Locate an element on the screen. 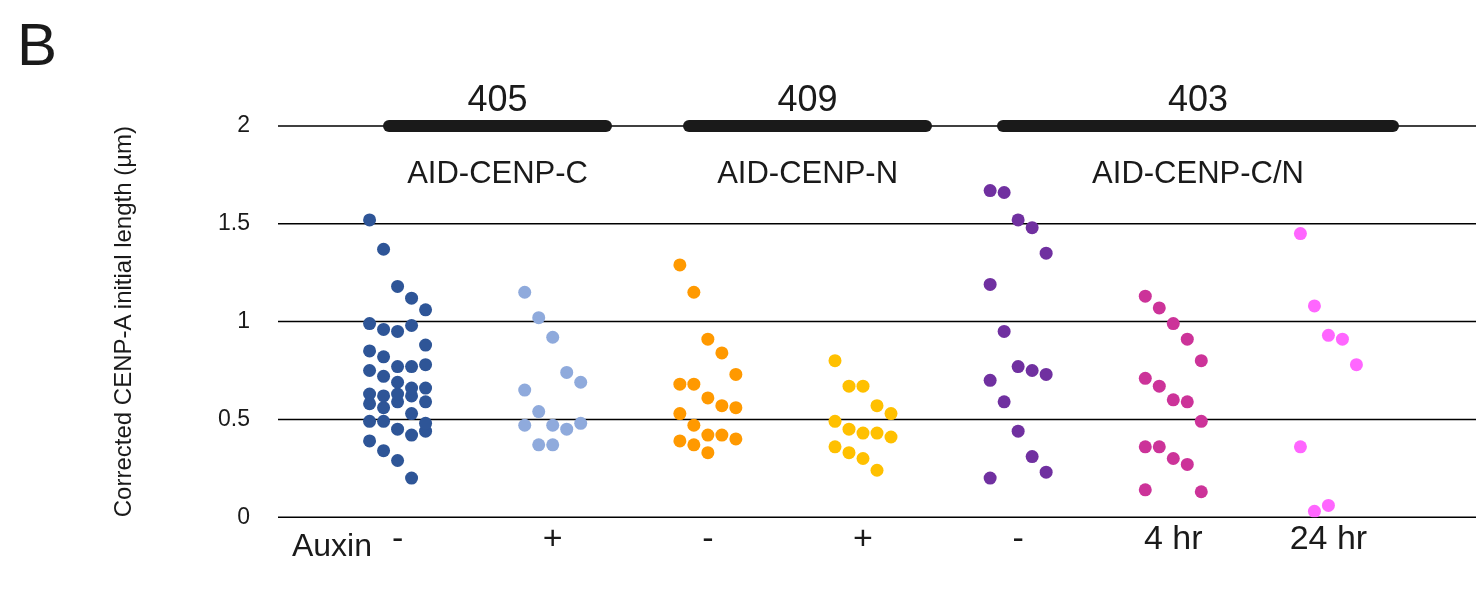  text: B is located at coordinates (37, 44).